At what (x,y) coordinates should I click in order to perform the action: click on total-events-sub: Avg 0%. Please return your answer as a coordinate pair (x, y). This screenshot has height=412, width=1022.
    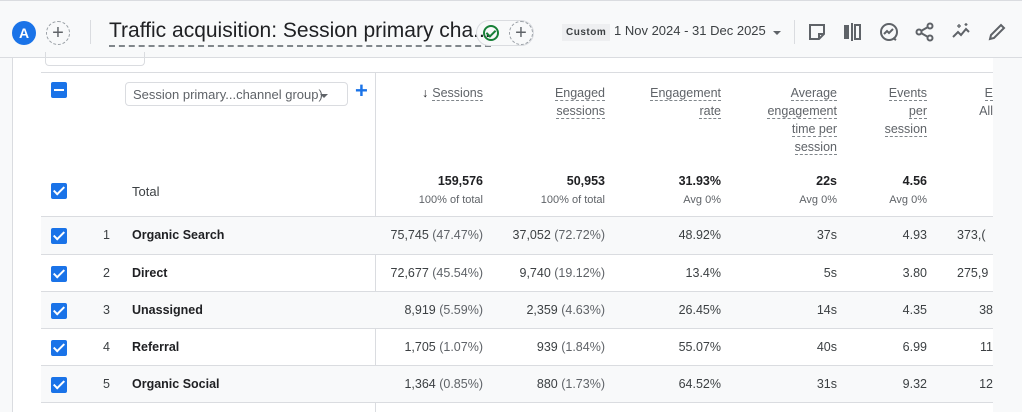
    Looking at the image, I should click on (908, 200).